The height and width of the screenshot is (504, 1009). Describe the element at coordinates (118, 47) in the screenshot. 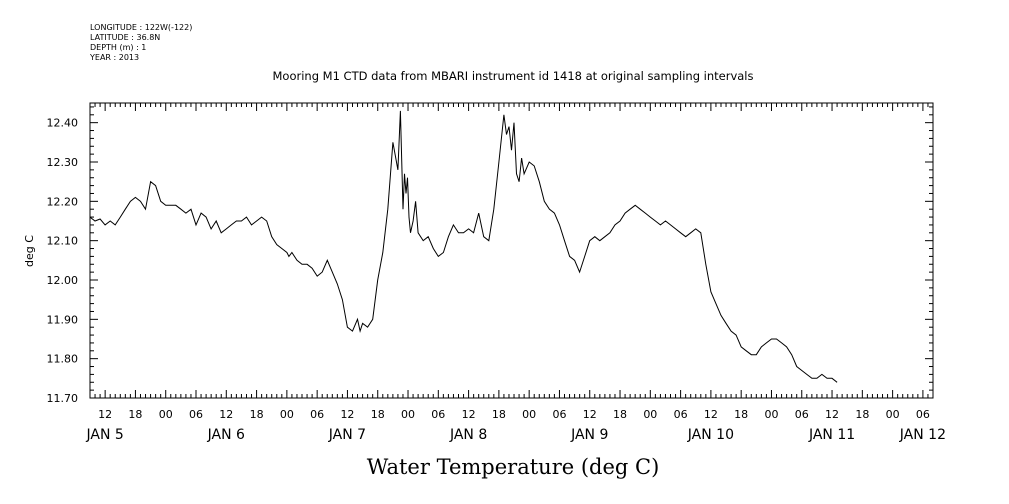

I see `depth-label: DEPTH (m) : 1` at that location.